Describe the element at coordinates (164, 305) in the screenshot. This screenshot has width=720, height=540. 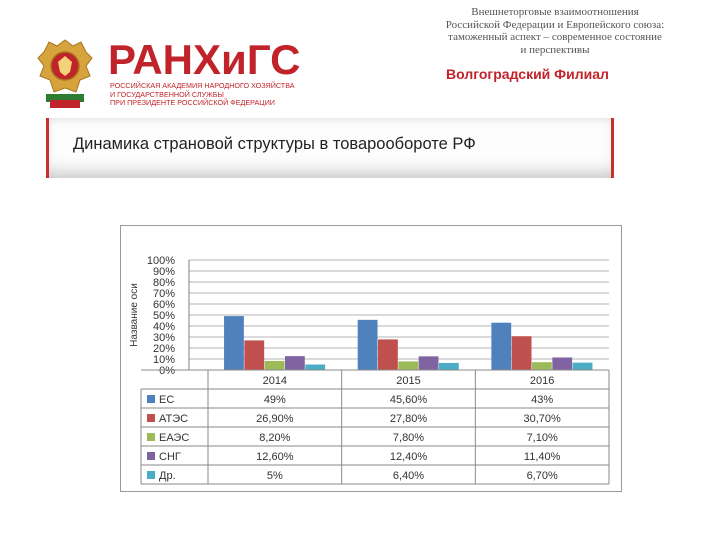
I see `y-tick-label: 60%` at that location.